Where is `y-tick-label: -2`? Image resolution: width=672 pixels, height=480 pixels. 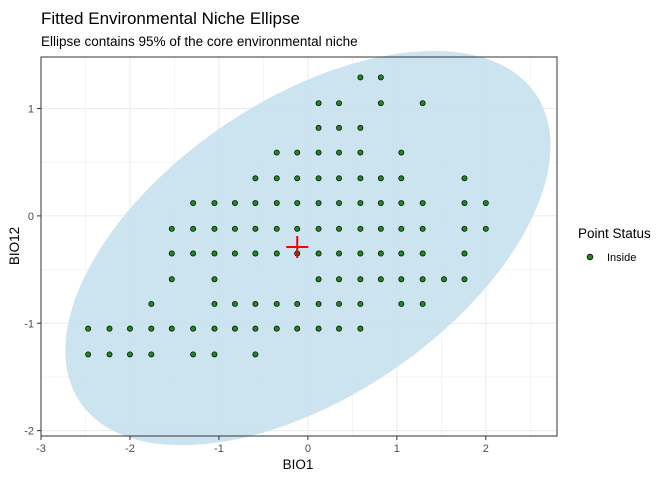 y-tick-label: -2 is located at coordinates (29, 432).